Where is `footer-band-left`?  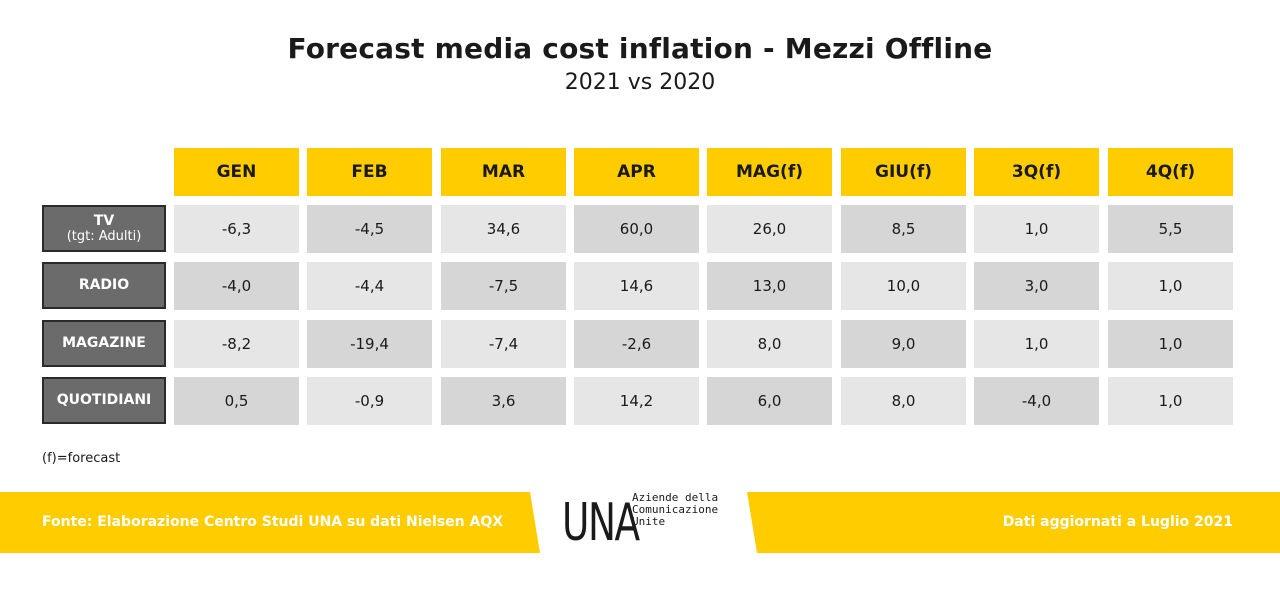
footer-band-left is located at coordinates (270, 522).